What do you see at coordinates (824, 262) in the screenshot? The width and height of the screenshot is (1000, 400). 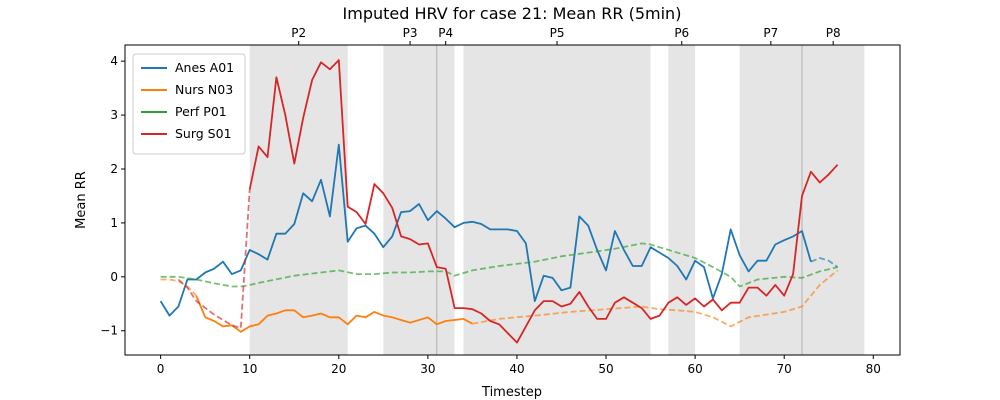 I see `series-anes-a01-imputed` at bounding box center [824, 262].